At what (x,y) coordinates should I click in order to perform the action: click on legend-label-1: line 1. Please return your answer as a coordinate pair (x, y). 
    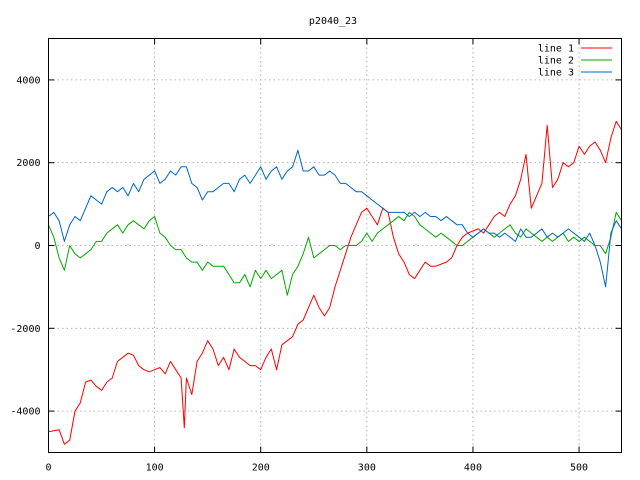
    Looking at the image, I should click on (556, 49).